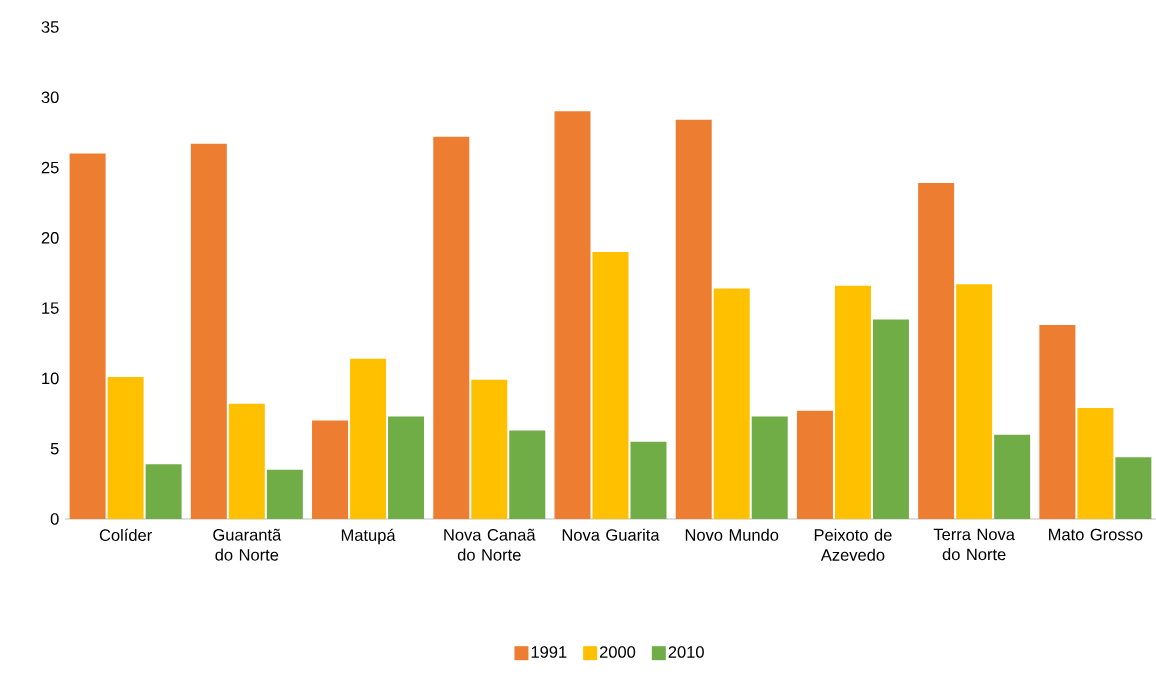  What do you see at coordinates (974, 544) in the screenshot?
I see `x-tick-label: Terra Nova do Norte` at bounding box center [974, 544].